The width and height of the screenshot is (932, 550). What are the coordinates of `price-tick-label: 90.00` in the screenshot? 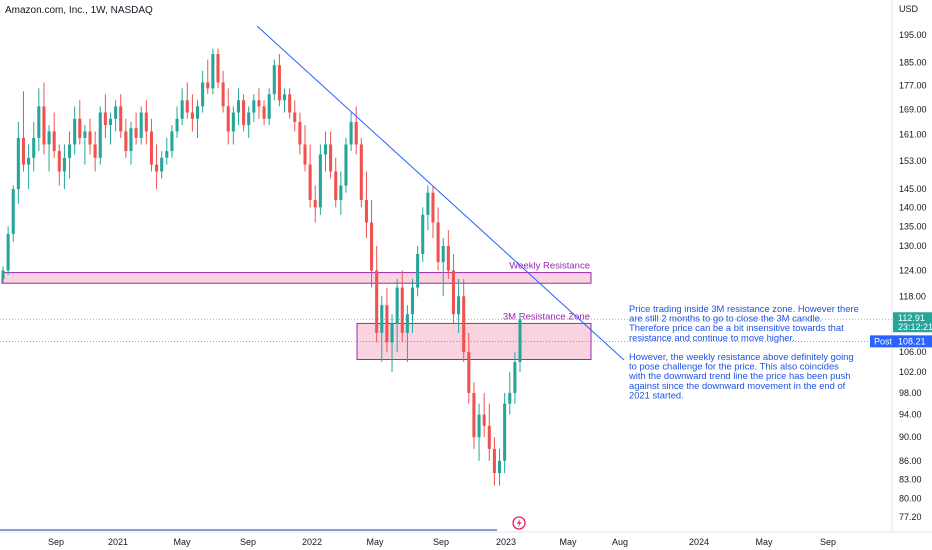 It's located at (910, 437).